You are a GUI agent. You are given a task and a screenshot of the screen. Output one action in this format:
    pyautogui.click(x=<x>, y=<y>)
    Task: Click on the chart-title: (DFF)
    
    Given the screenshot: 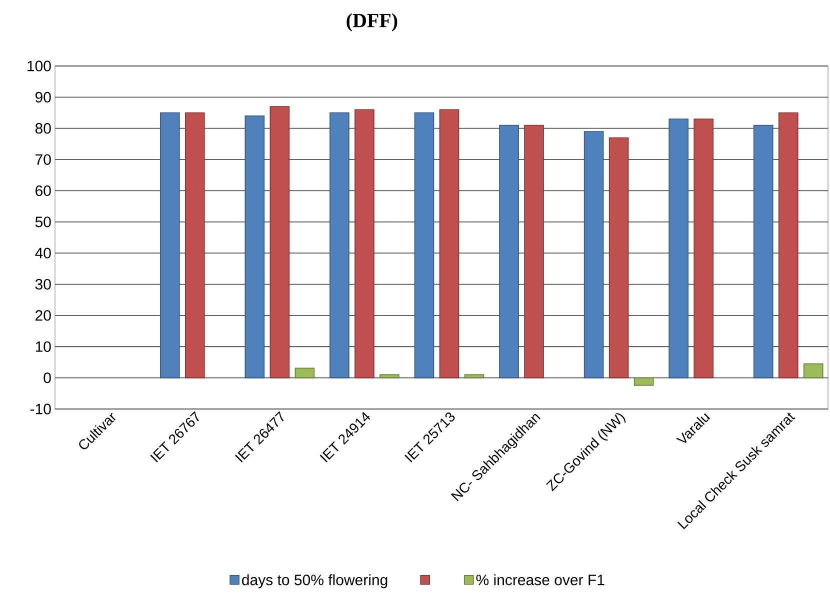 What is the action you would take?
    pyautogui.click(x=372, y=22)
    